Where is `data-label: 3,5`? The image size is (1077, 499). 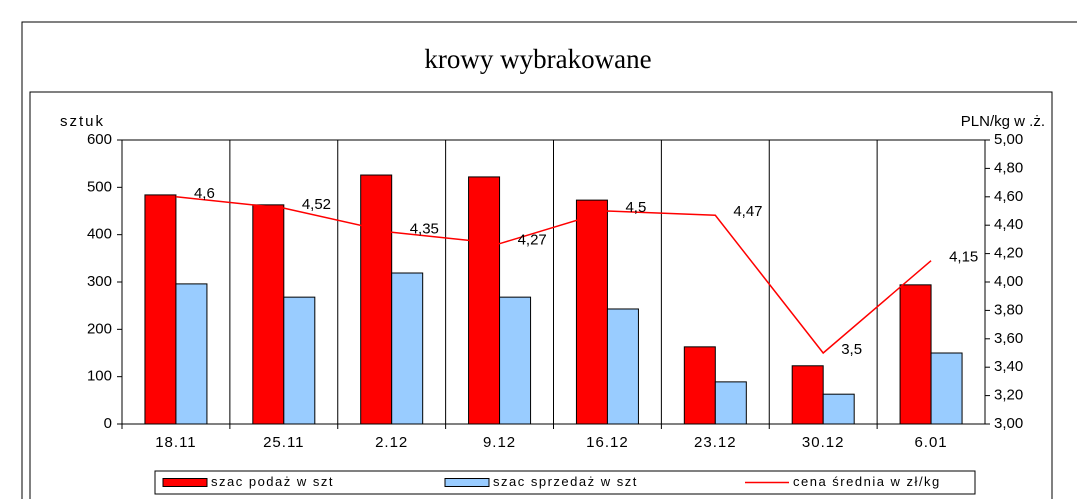 data-label: 3,5 is located at coordinates (851, 349).